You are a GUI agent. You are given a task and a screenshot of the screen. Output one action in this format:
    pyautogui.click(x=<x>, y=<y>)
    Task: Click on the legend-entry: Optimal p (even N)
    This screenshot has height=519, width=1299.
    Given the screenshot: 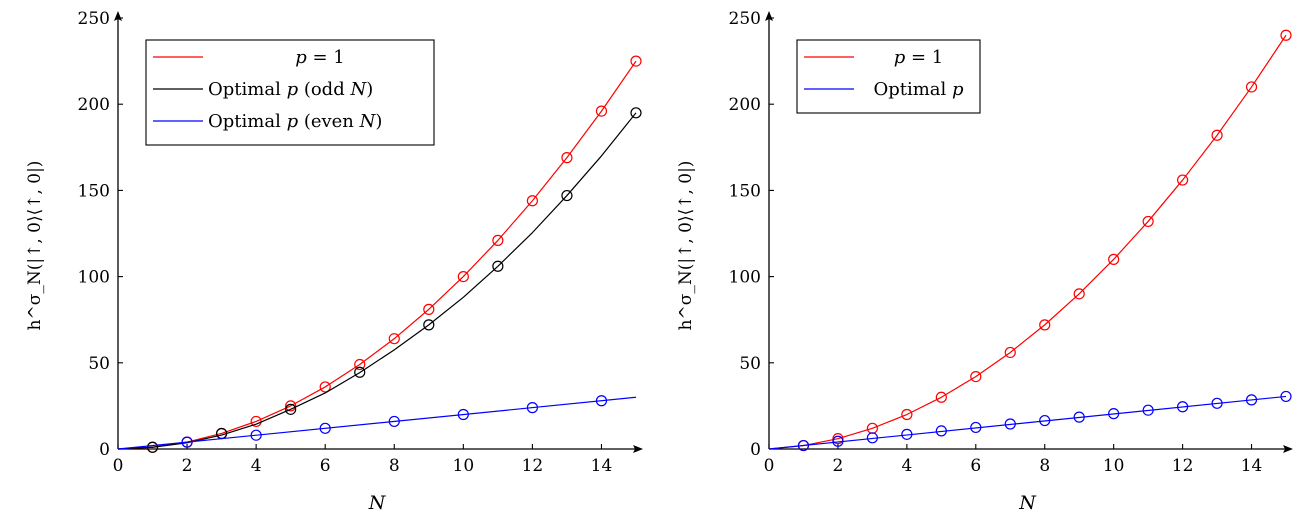 What is the action you would take?
    pyautogui.click(x=267, y=121)
    